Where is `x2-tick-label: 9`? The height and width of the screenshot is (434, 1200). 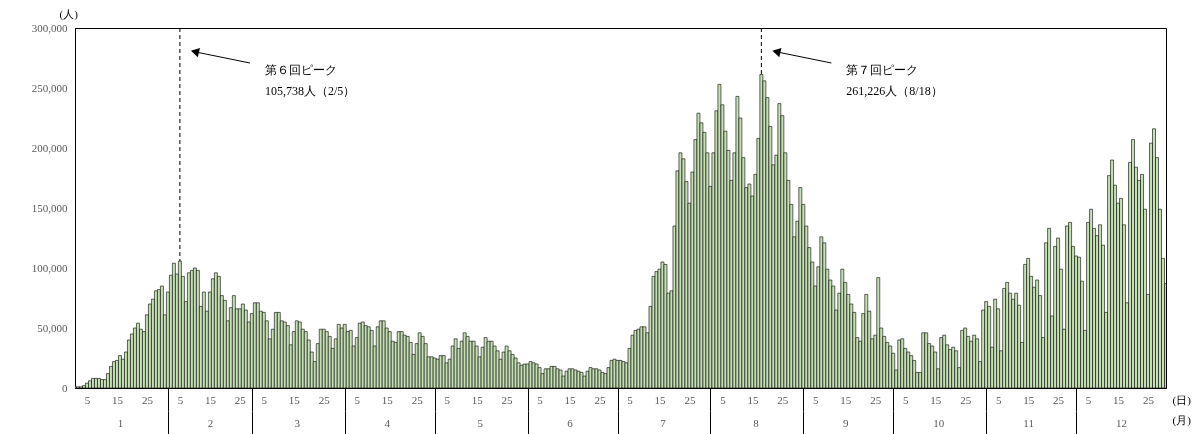 x2-tick-label: 9 is located at coordinates (846, 422).